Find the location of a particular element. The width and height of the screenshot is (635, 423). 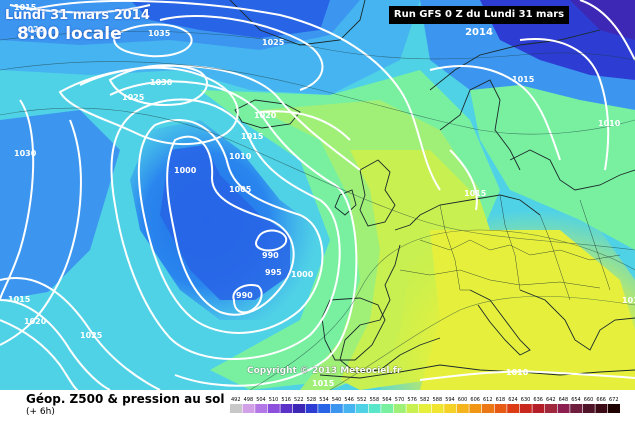

forecast-offset: (+ 6h) is located at coordinates (40, 412).